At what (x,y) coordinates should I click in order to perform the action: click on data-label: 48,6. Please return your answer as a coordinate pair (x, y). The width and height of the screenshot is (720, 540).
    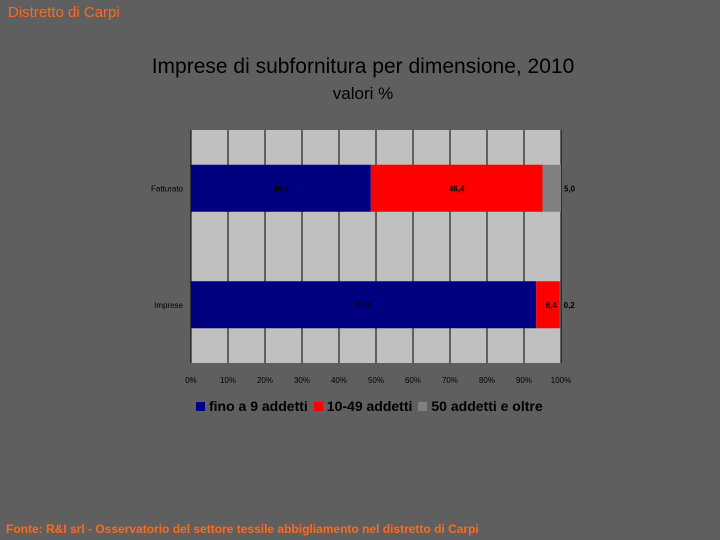
    Looking at the image, I should click on (281, 188).